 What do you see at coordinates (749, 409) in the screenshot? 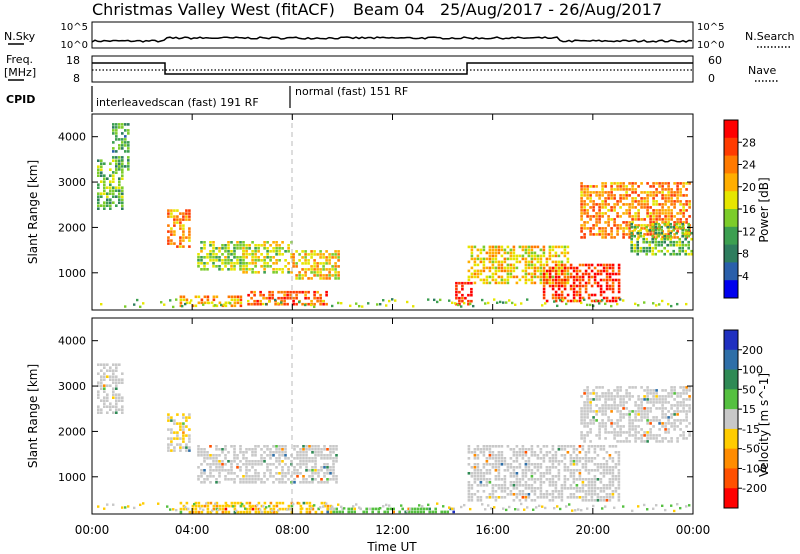
I see `colorbar-tick-label: 15` at bounding box center [749, 409].